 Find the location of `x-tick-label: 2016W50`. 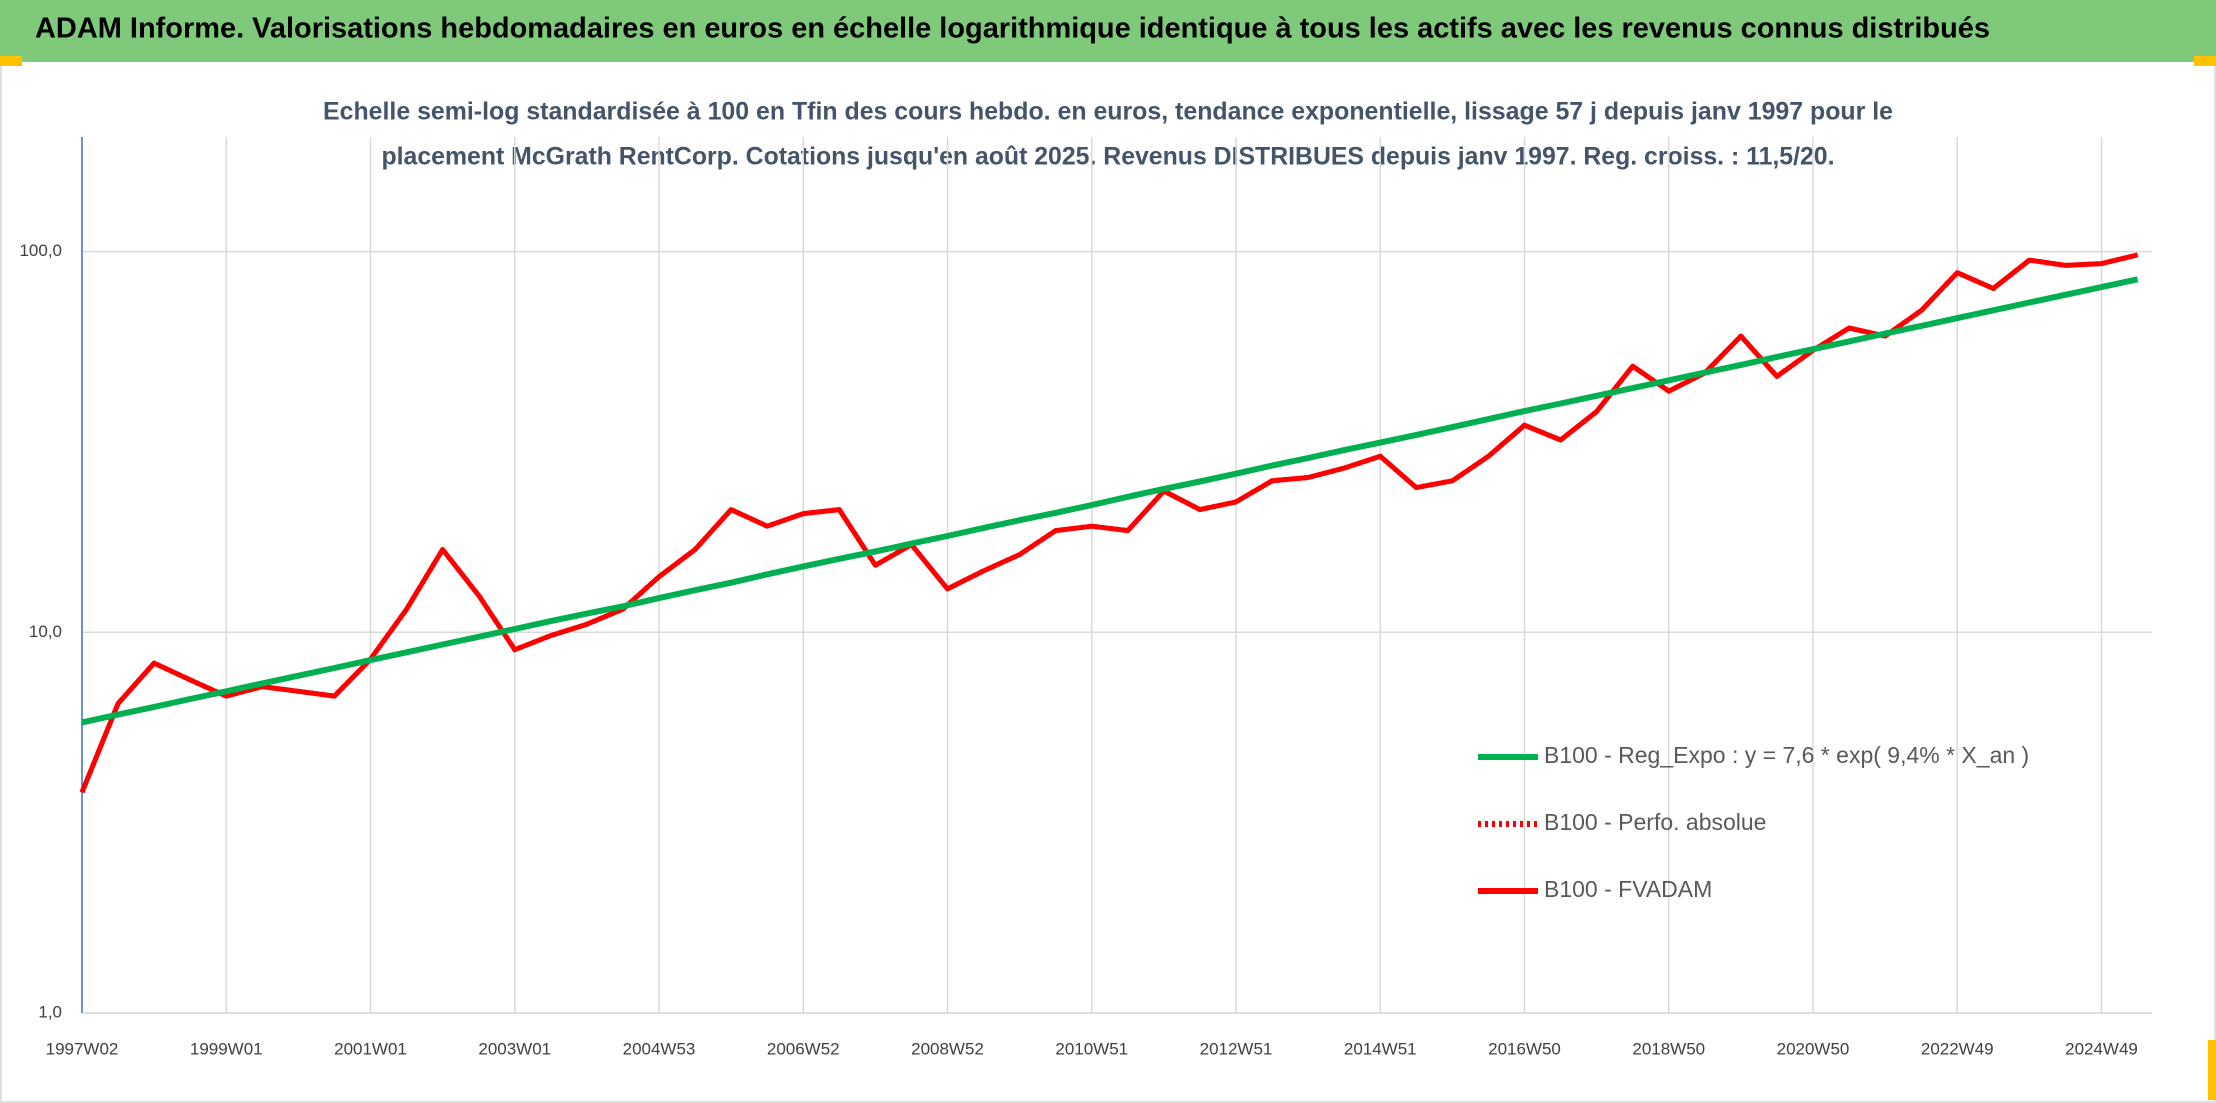

x-tick-label: 2016W50 is located at coordinates (1524, 1048).